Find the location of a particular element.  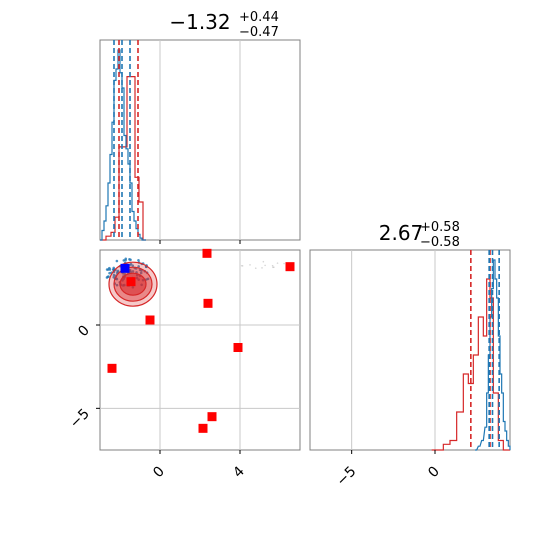

scatter-points is located at coordinates (201, 340).